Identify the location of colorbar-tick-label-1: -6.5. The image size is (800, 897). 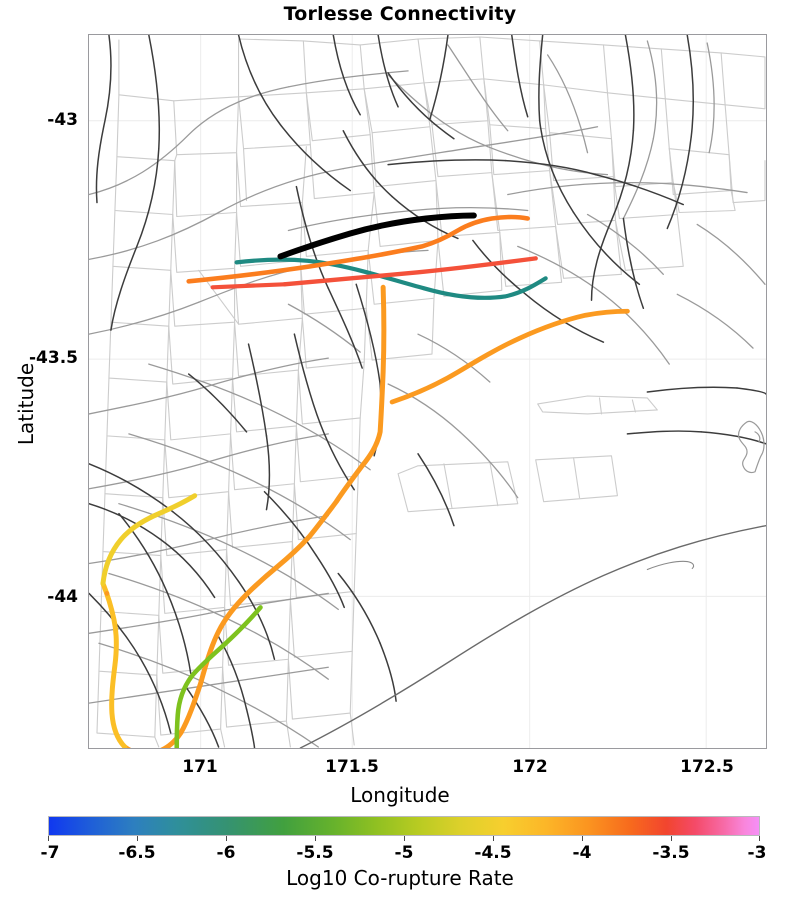
(137, 853).